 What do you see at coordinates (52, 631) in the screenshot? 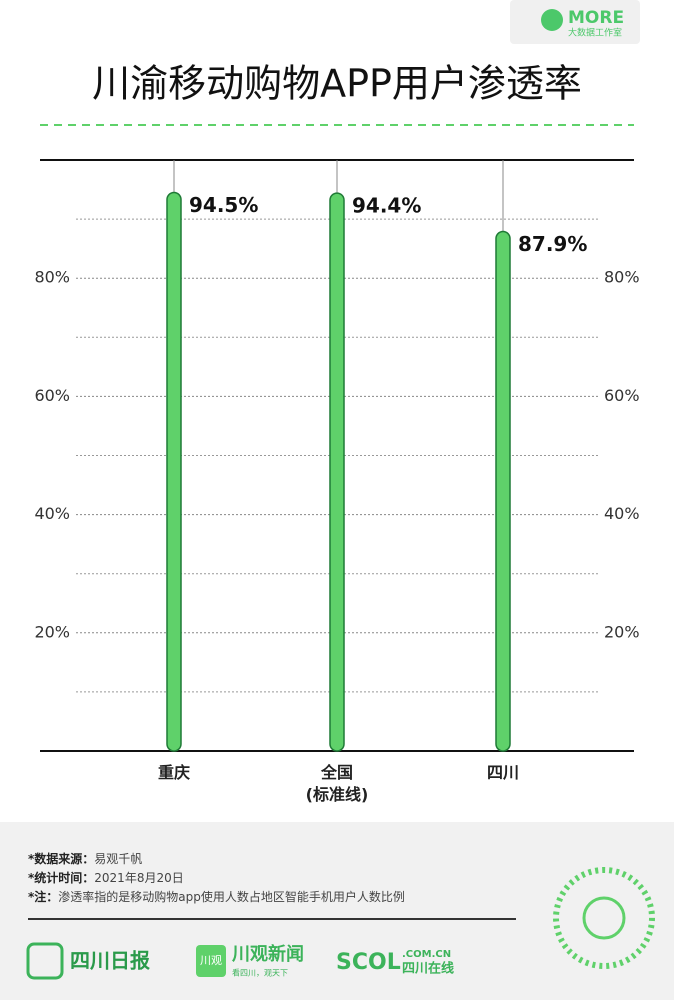
I see `y-tick-label: 20%` at bounding box center [52, 631].